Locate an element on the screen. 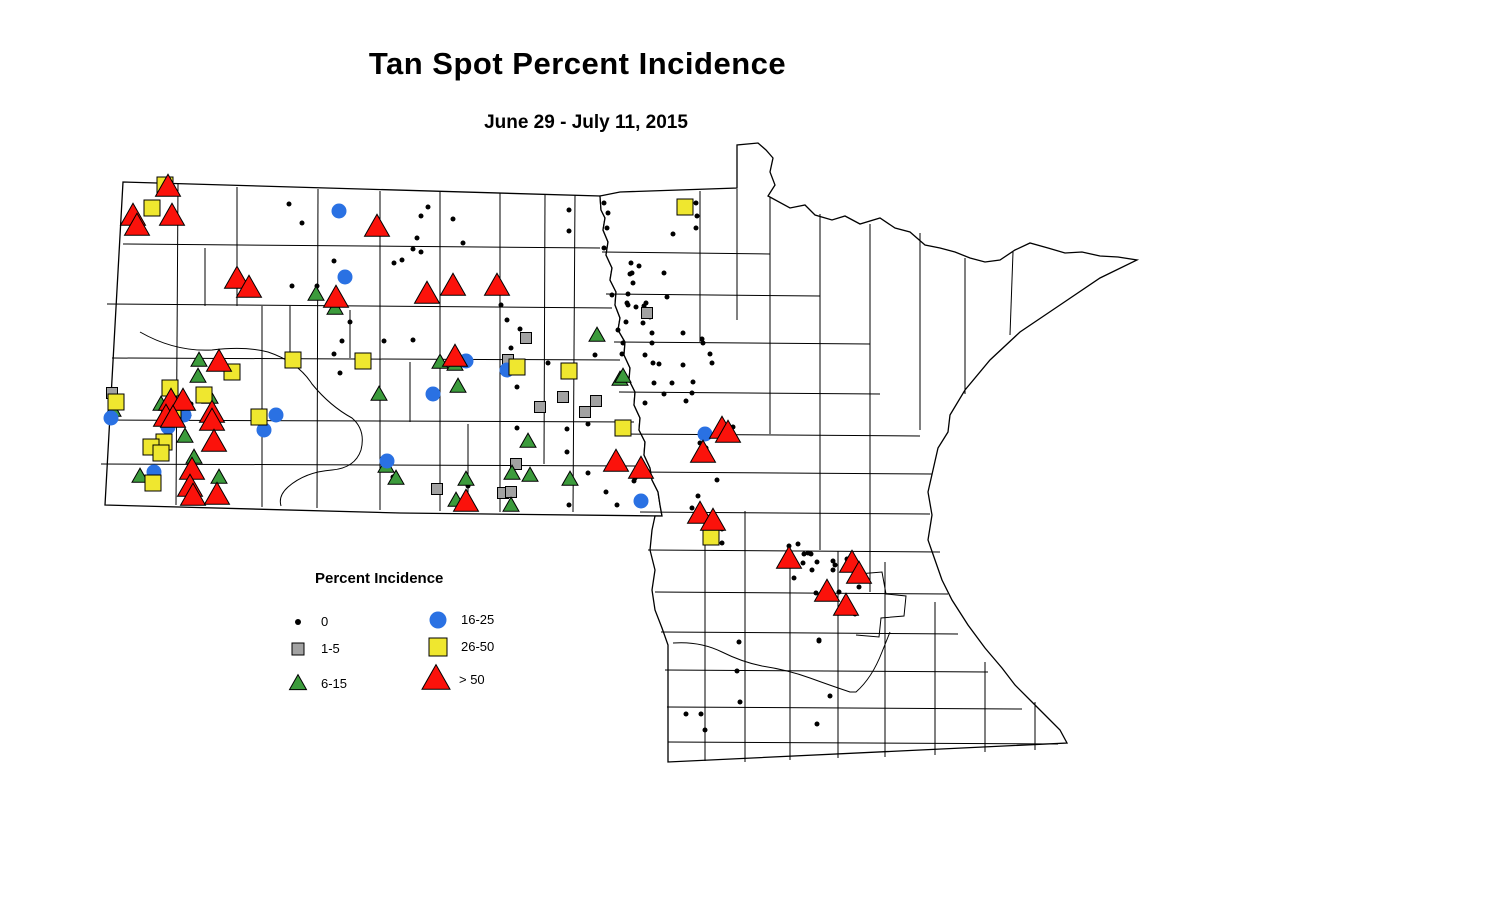 The image size is (1503, 900). legend-item-615: 6-15 is located at coordinates (314, 683).